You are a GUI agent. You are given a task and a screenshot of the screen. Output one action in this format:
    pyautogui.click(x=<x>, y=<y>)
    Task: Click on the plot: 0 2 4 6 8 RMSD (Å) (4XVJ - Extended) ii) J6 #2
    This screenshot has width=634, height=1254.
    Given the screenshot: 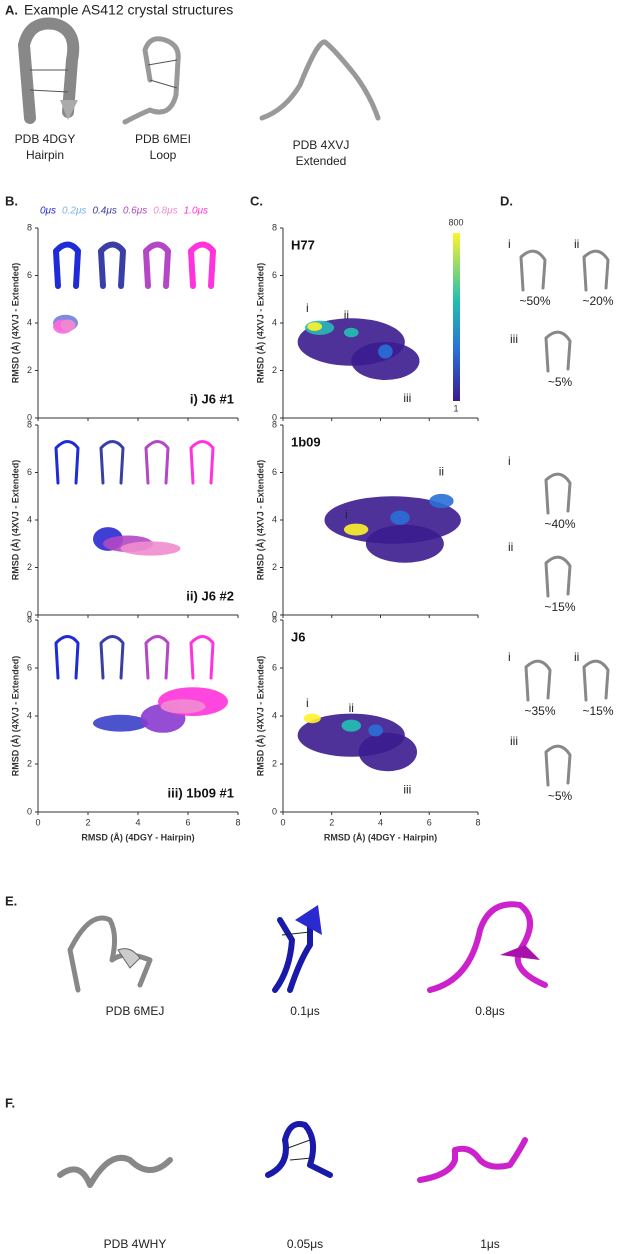 What is the action you would take?
    pyautogui.click(x=124, y=519)
    